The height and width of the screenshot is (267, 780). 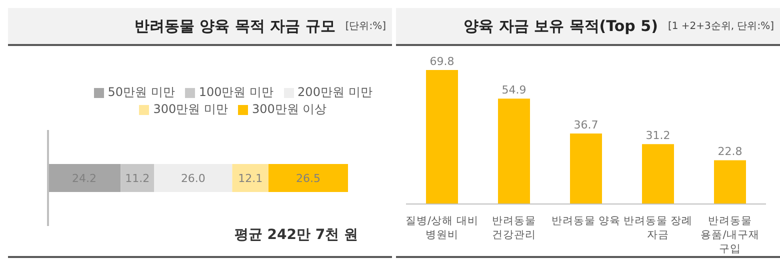 I want to click on chart-subtitle: [단위:%], so click(x=365, y=26).